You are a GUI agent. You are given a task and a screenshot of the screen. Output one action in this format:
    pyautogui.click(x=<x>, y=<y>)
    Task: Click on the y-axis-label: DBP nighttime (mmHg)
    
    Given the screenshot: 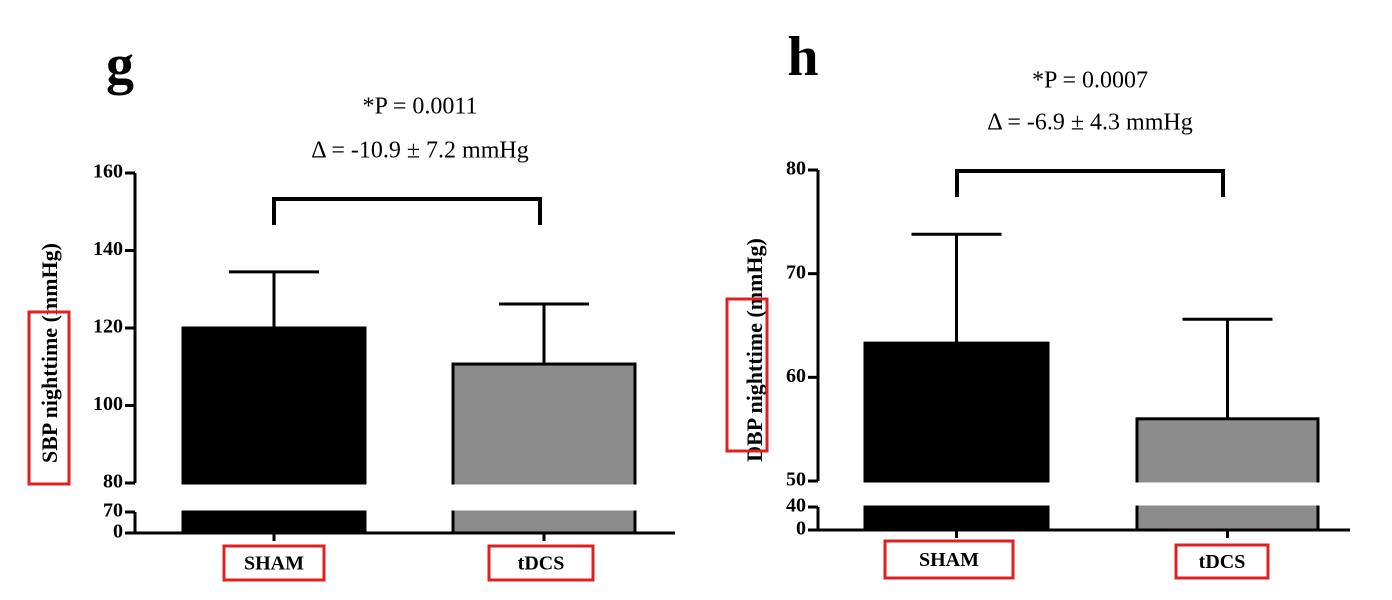 What is the action you would take?
    pyautogui.click(x=754, y=350)
    